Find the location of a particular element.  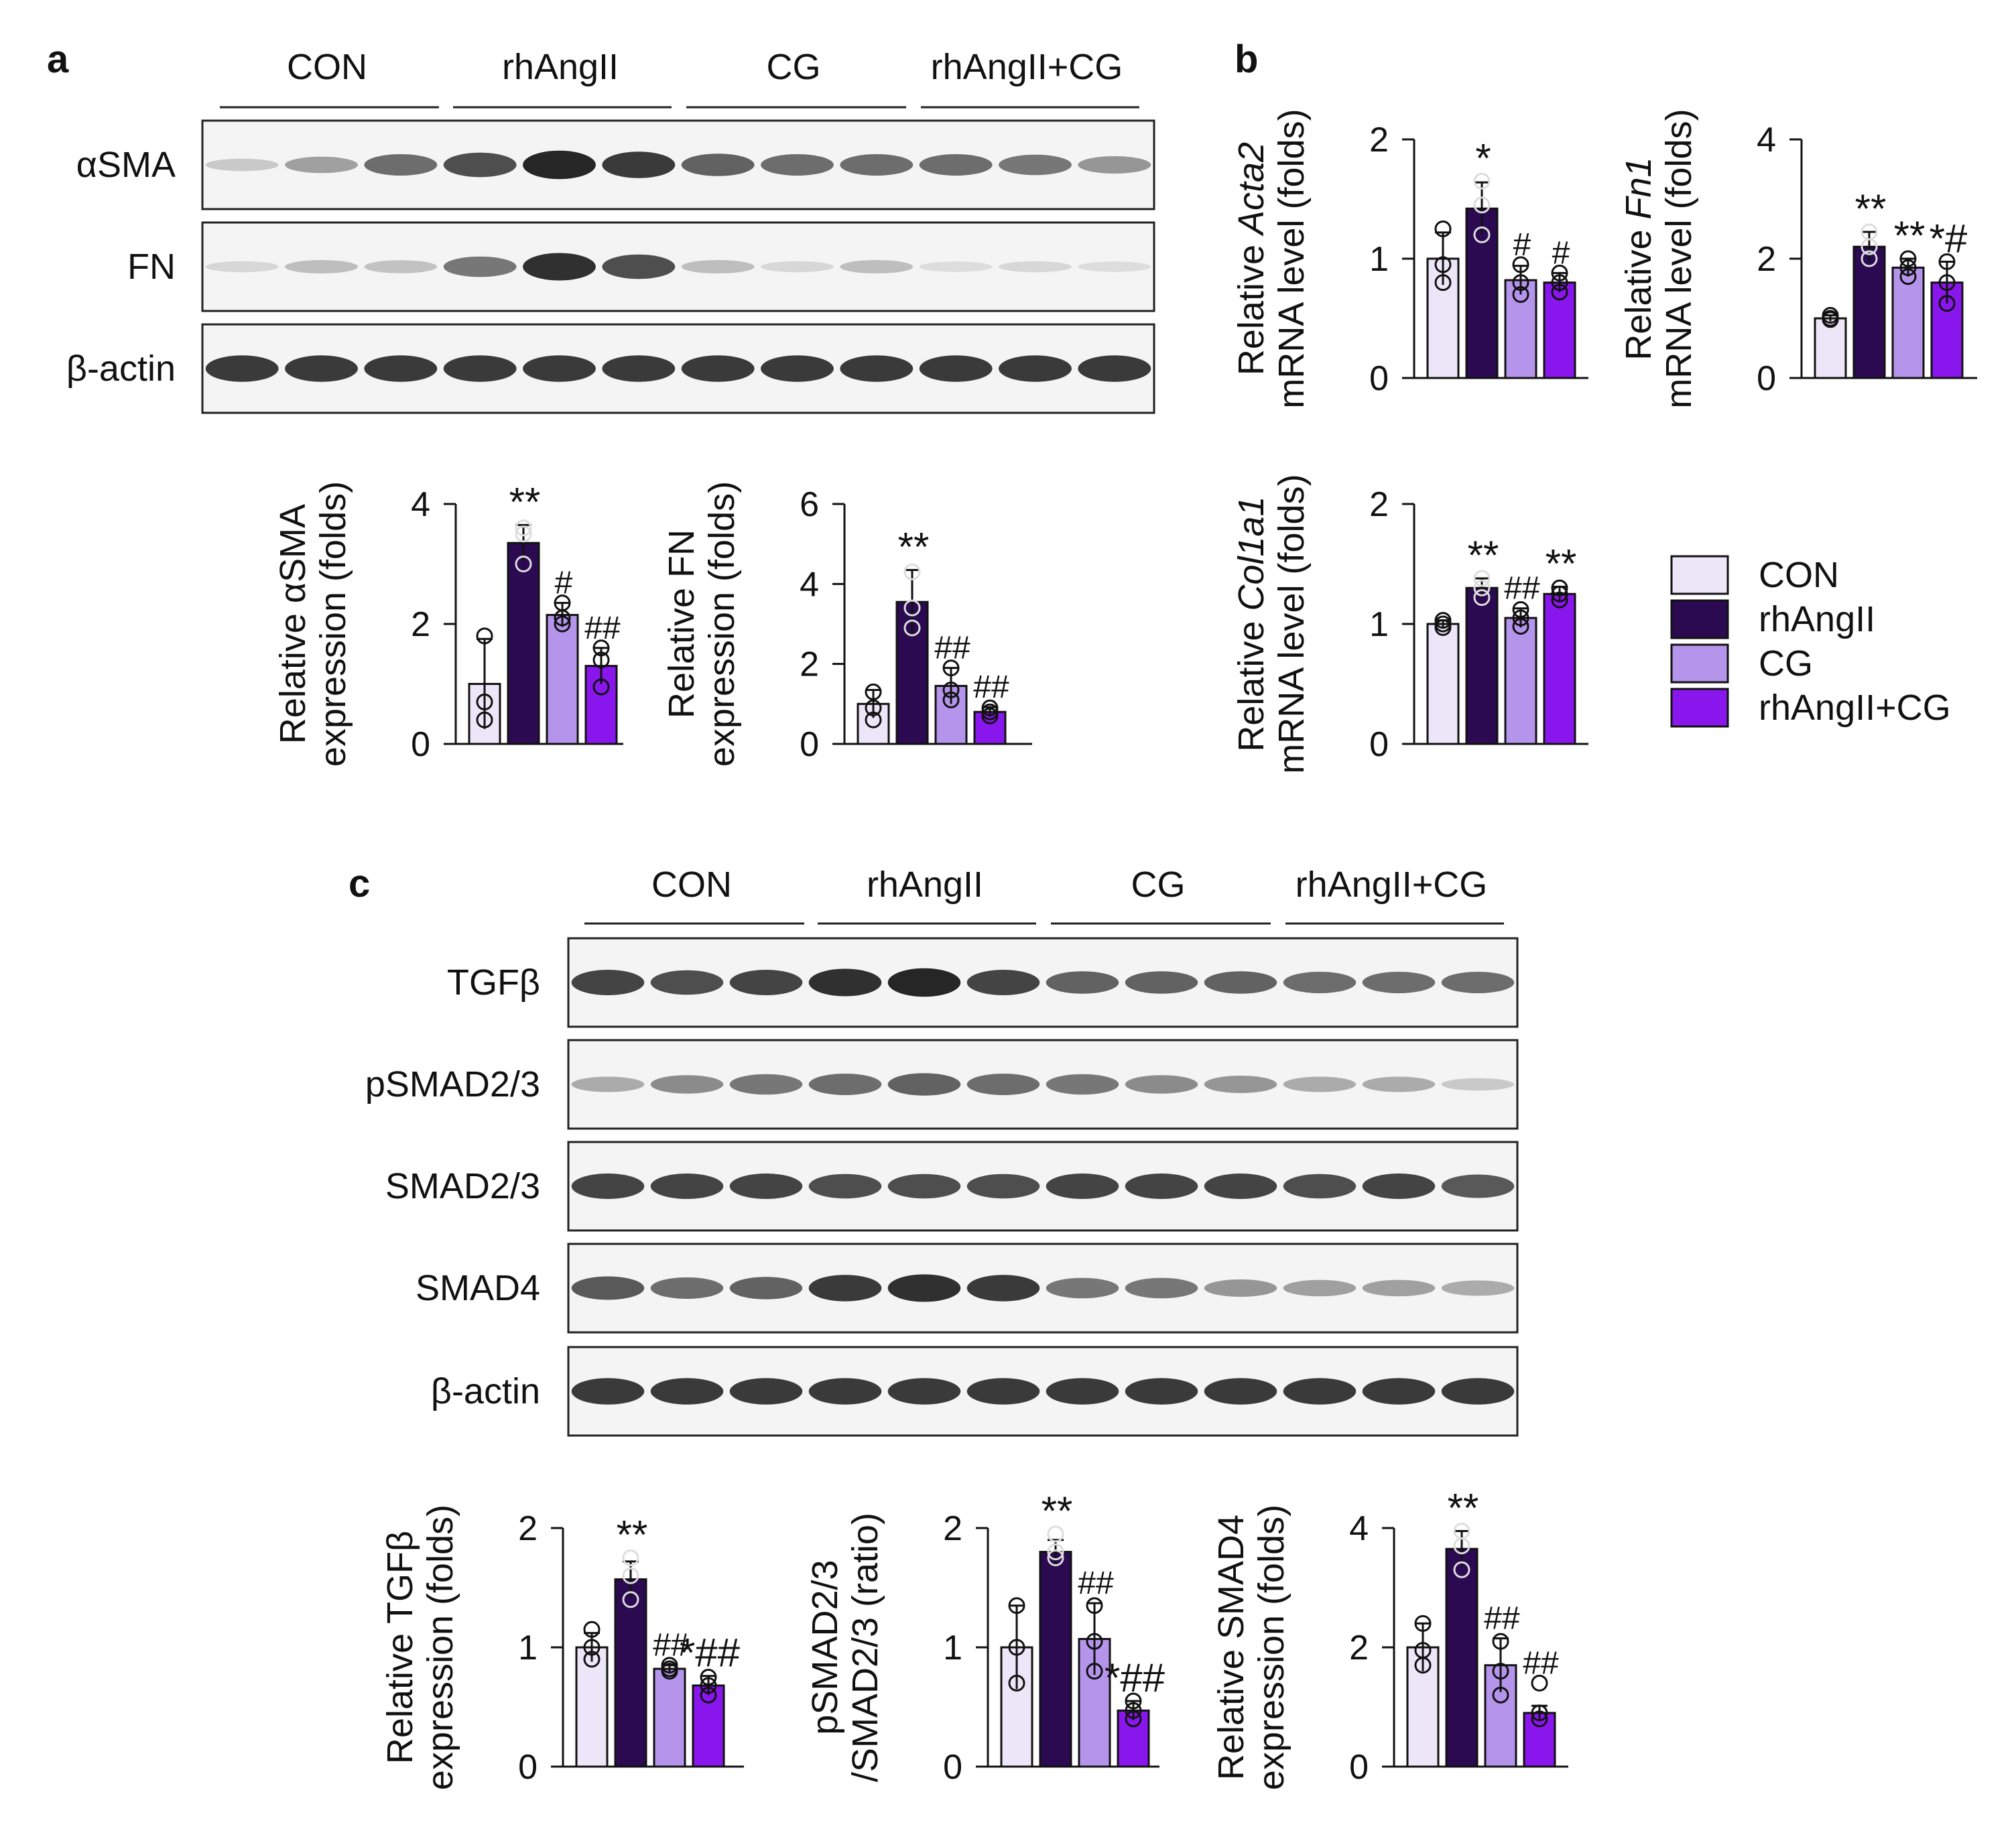

bar-rhangii-cg is located at coordinates (990, 727).